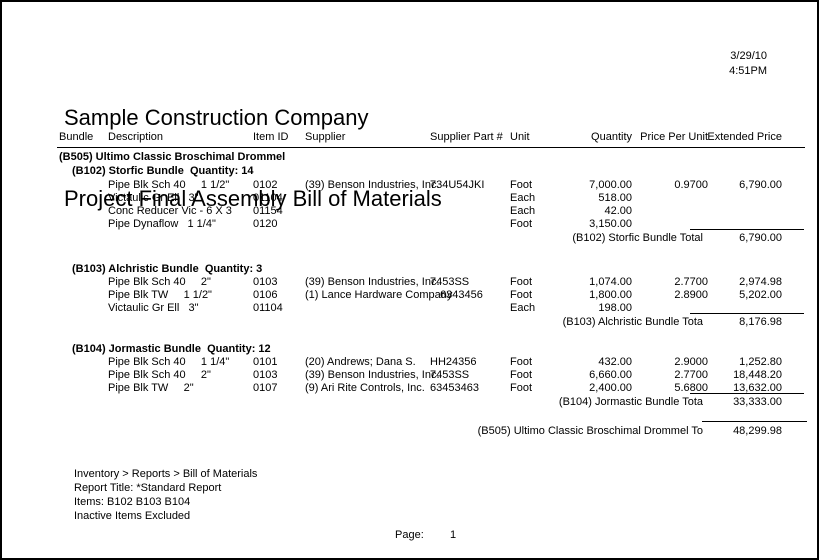 This screenshot has height=560, width=819. What do you see at coordinates (360, 362) in the screenshot?
I see `row-supplier: (20) Andrews; Dana S.` at bounding box center [360, 362].